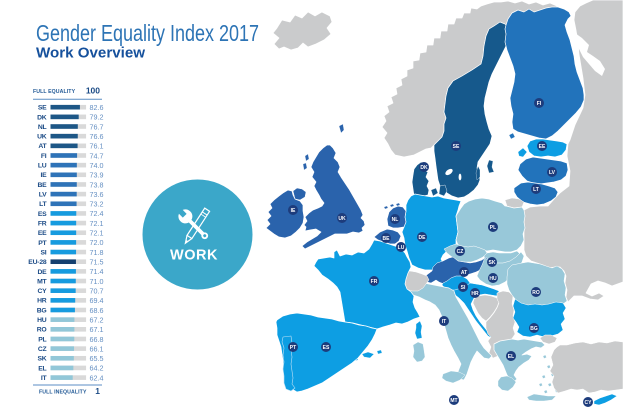 The height and width of the screenshot is (415, 623). Describe the element at coordinates (97, 339) in the screenshot. I see `svg-text: 66.8` at that location.